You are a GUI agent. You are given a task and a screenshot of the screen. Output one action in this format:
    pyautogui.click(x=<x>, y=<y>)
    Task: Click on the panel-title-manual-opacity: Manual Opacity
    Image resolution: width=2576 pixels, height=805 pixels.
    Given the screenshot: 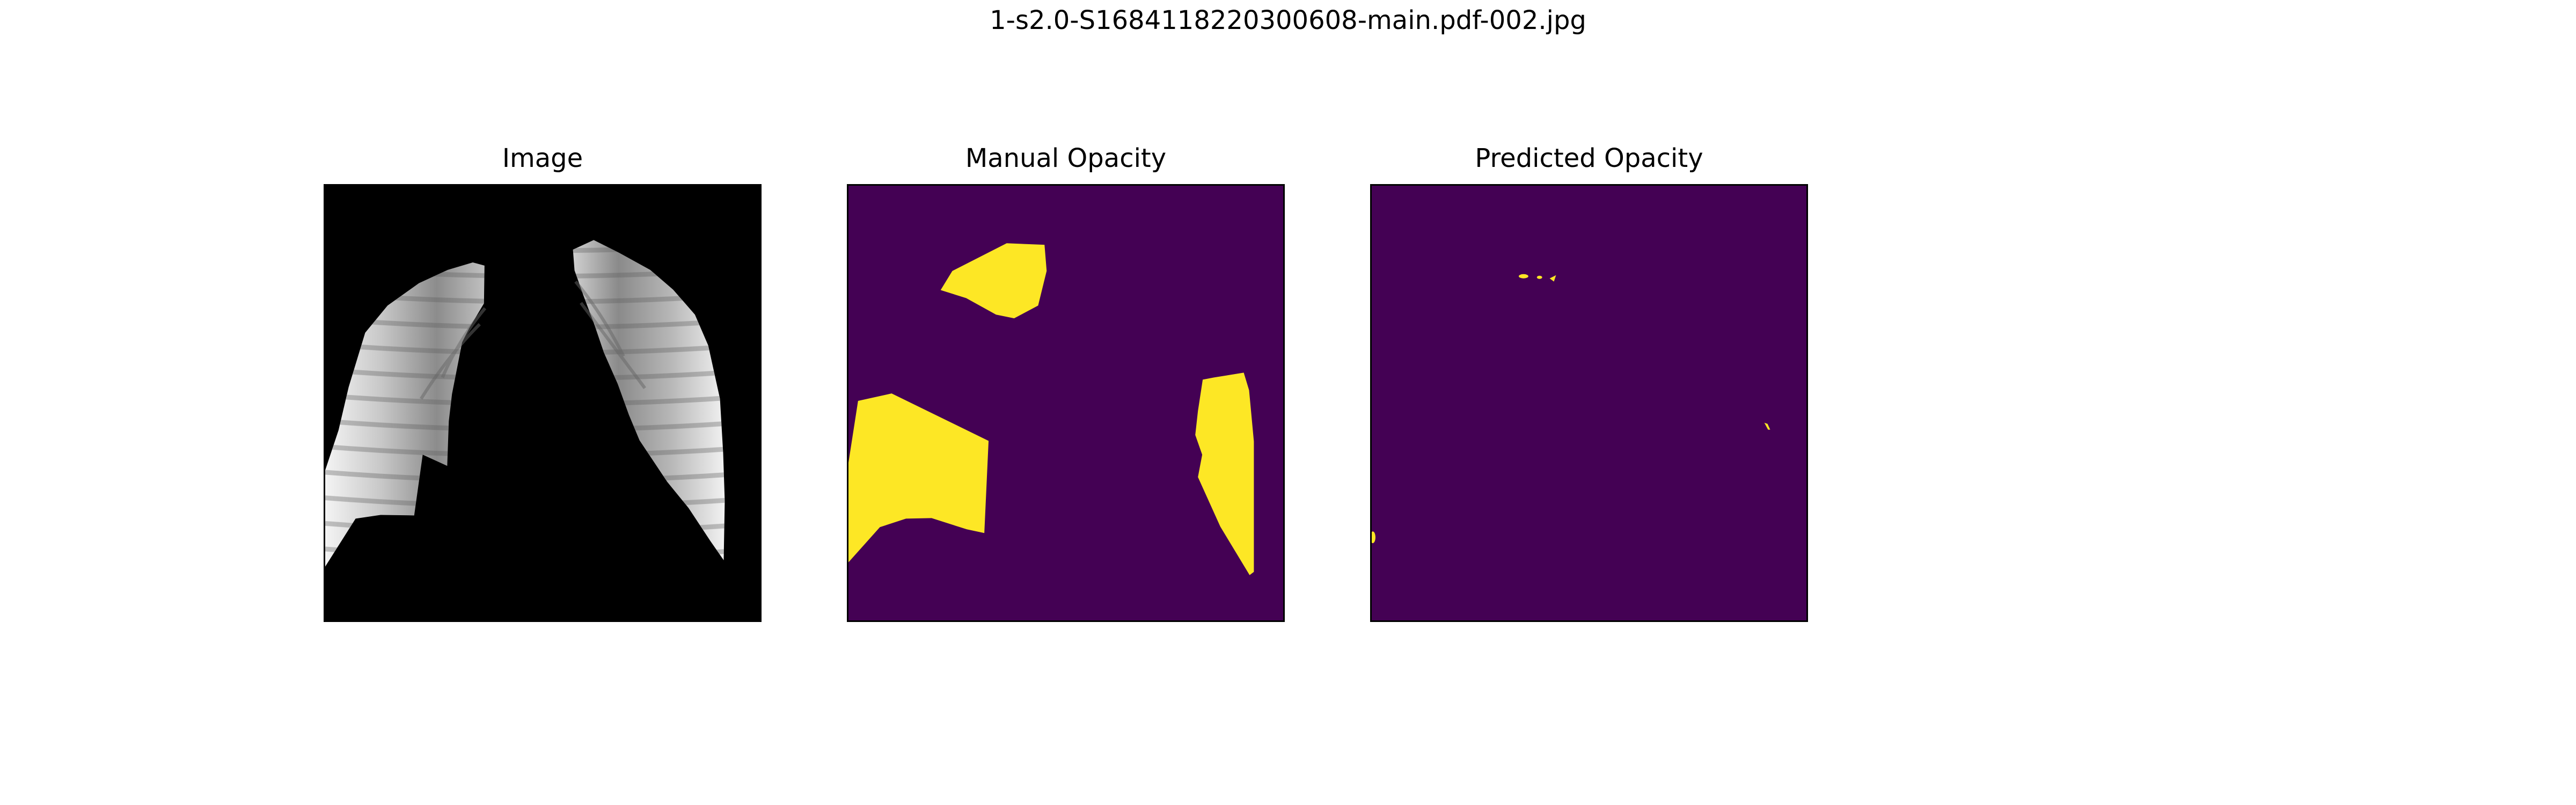 What is the action you would take?
    pyautogui.click(x=1066, y=158)
    